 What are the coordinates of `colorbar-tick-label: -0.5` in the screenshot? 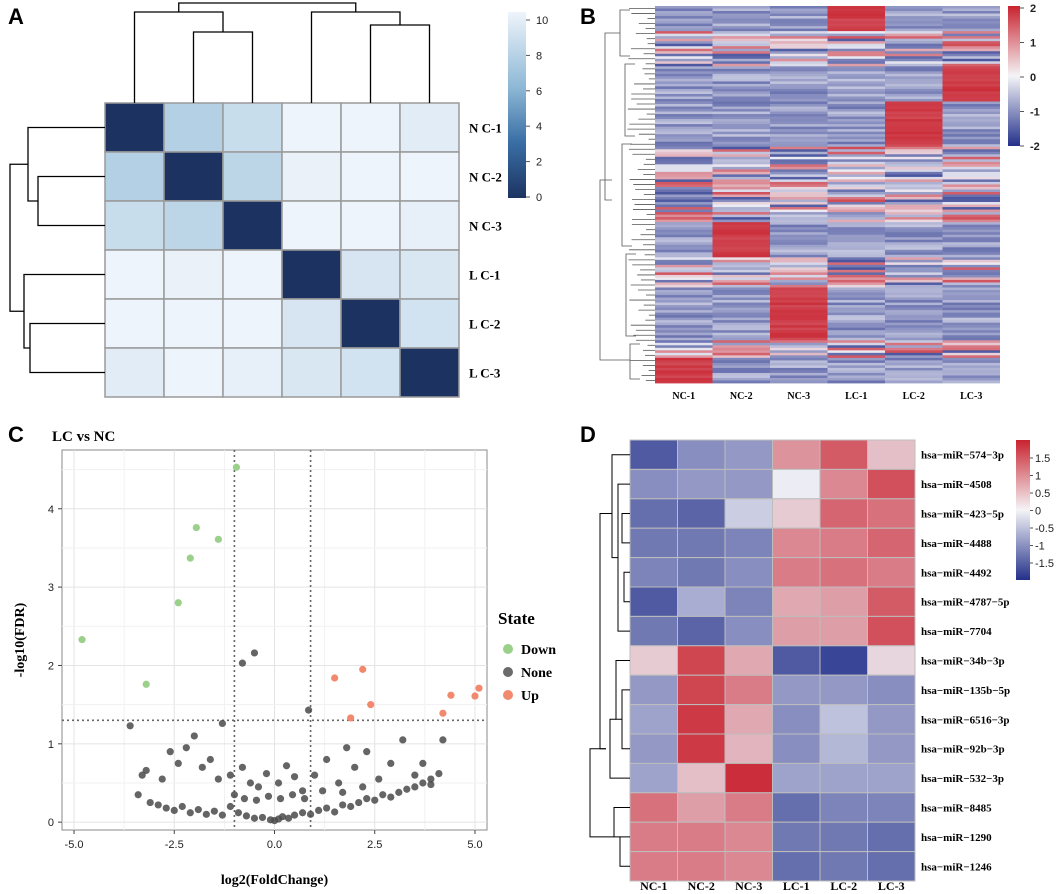 It's located at (1044, 529).